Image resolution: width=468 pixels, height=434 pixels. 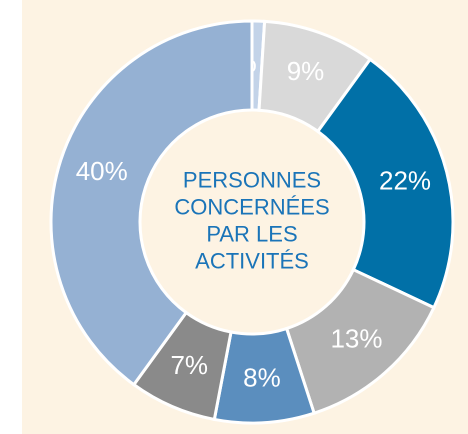 I want to click on center-title: PAR LES, so click(x=251, y=233).